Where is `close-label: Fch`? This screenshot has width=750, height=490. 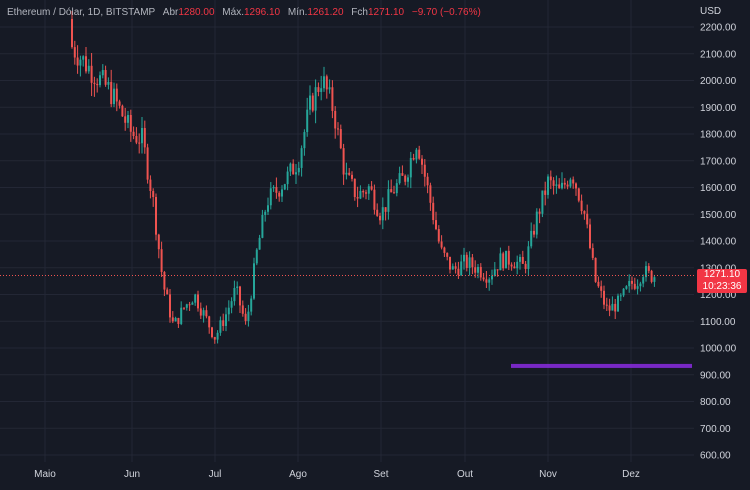
close-label: Fch is located at coordinates (359, 12).